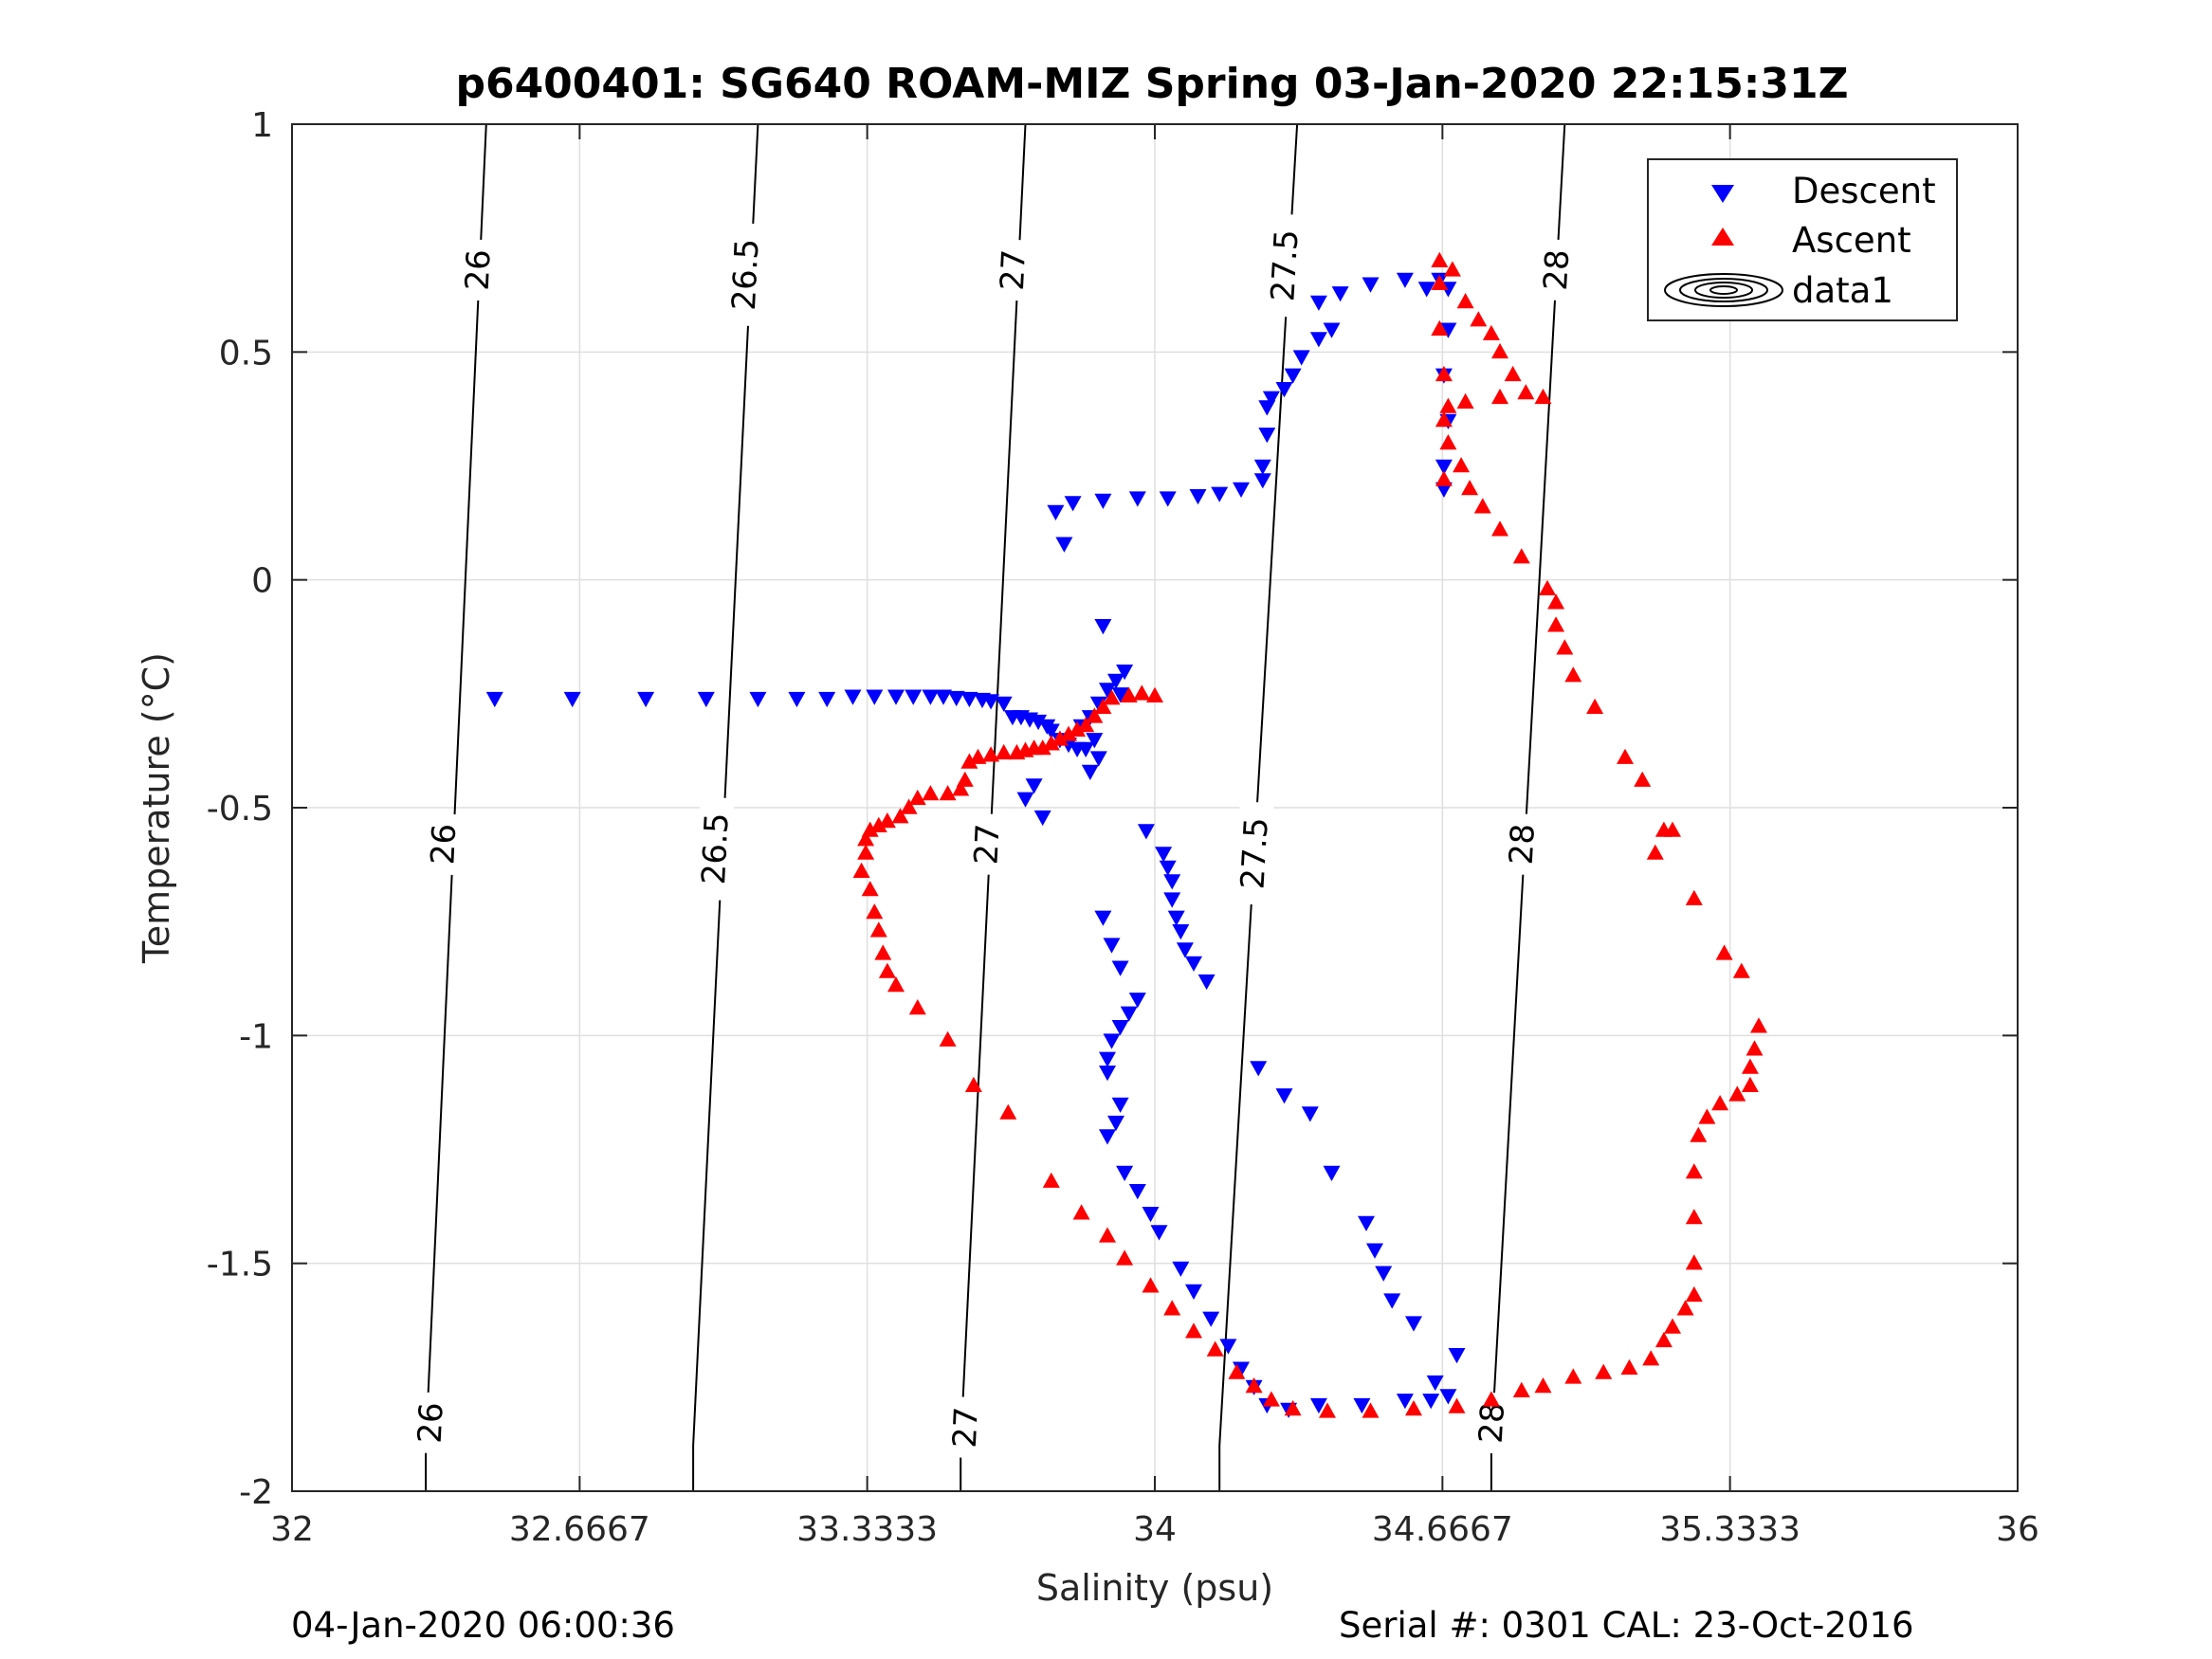 The image size is (2212, 1659). Describe the element at coordinates (1723, 290) in the screenshot. I see `legend-contour-icon` at that location.